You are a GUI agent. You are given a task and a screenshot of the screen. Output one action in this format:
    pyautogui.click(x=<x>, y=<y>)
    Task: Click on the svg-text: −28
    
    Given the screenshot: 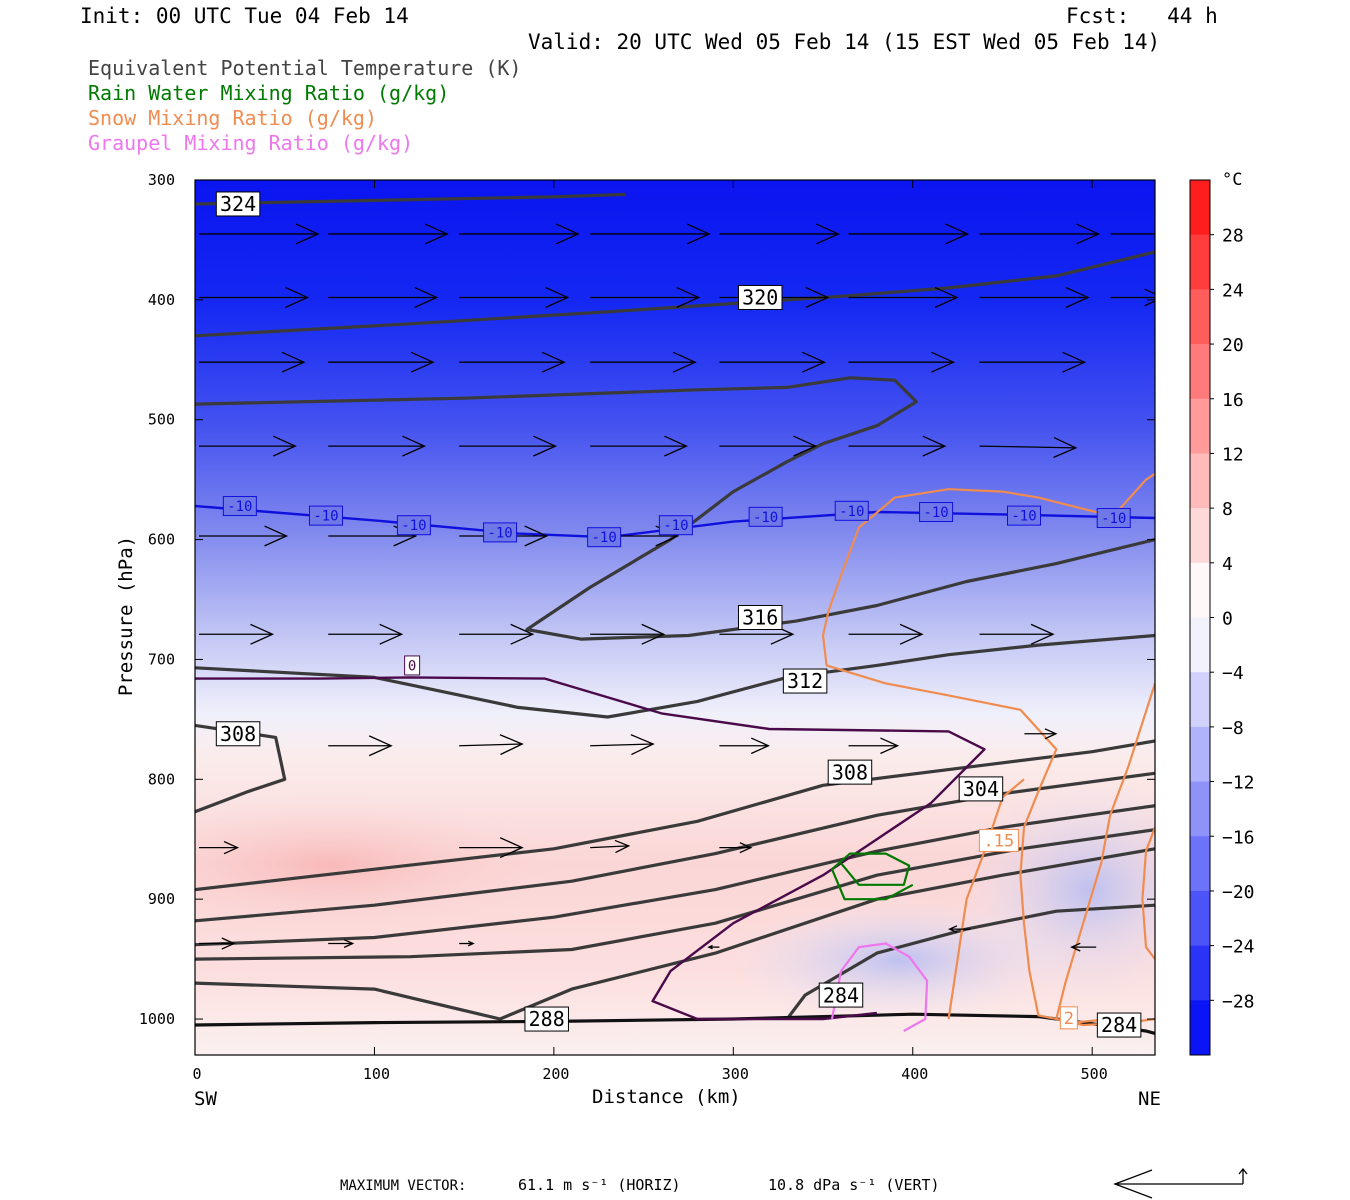 What is the action you would take?
    pyautogui.click(x=1238, y=1001)
    